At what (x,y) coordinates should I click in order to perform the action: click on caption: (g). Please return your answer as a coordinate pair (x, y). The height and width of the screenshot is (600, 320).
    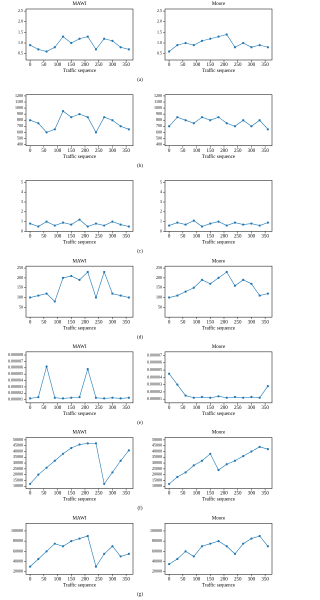
    Looking at the image, I should click on (140, 594).